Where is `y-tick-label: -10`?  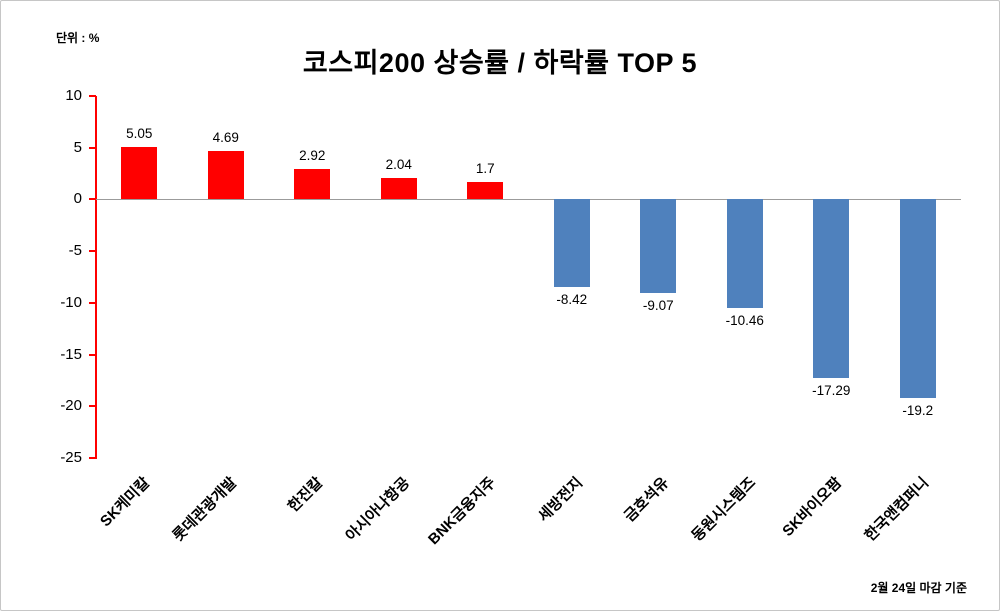 y-tick-label: -10 is located at coordinates (71, 302).